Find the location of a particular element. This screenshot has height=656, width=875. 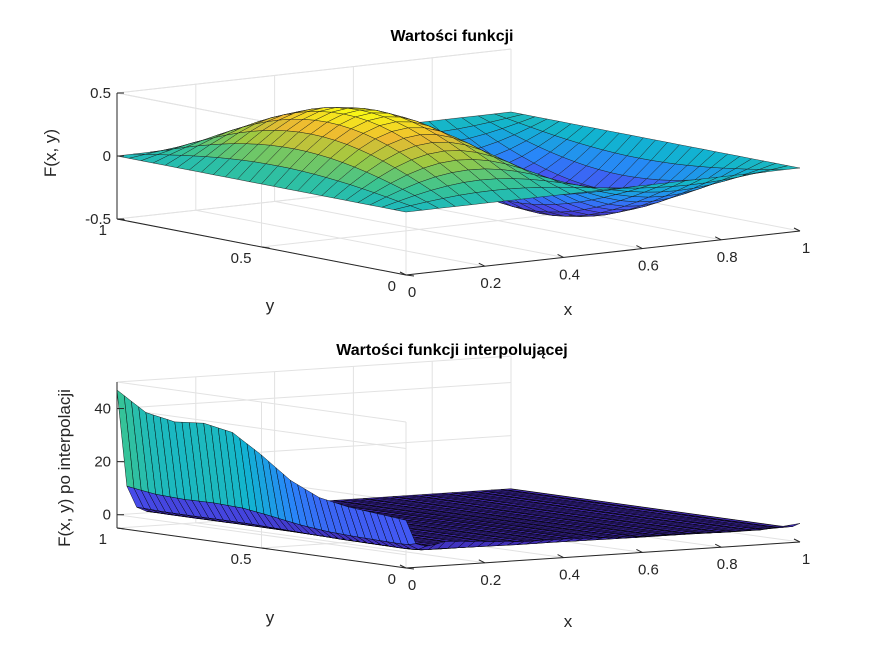

bottom-y-tick-label-2: 1 is located at coordinates (103, 539).